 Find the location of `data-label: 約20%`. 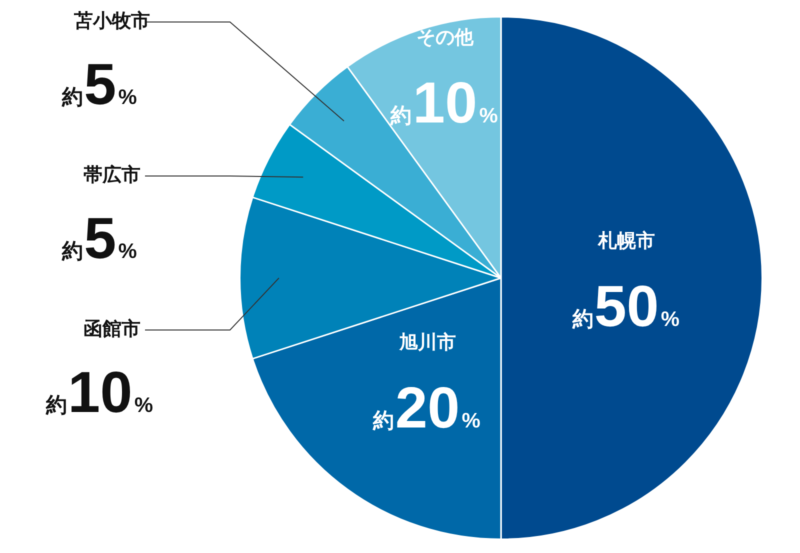

data-label: 約20% is located at coordinates (426, 407).